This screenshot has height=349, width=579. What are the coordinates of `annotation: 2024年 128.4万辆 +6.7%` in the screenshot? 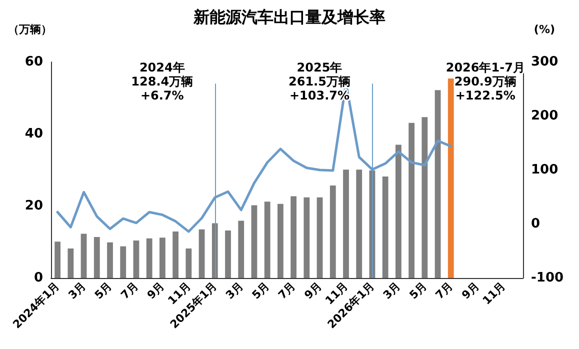 It's located at (162, 81).